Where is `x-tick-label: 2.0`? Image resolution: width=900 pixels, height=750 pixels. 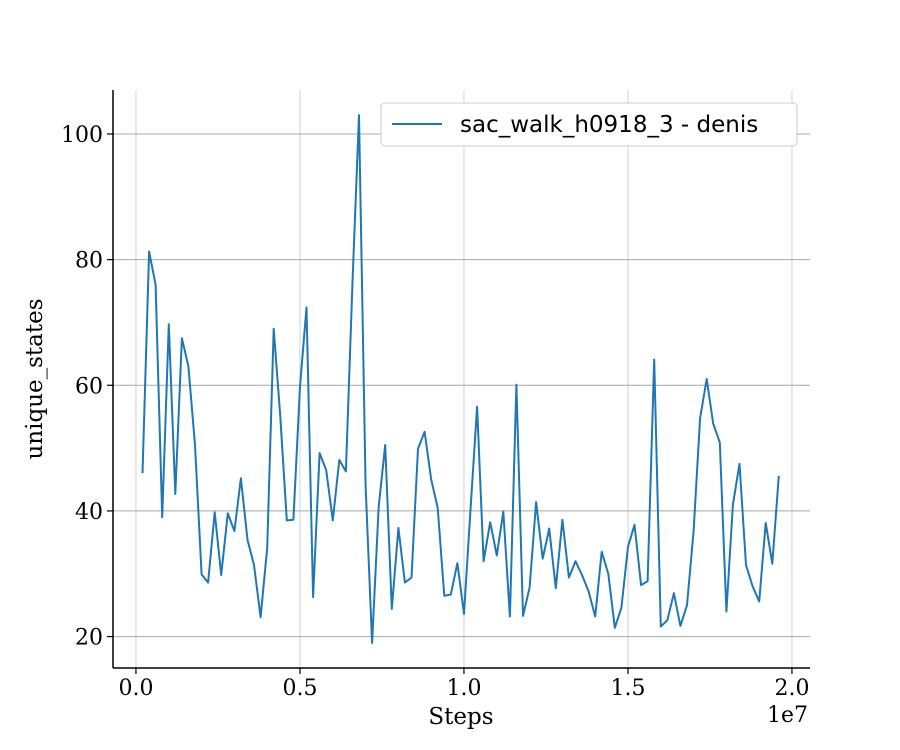
x-tick-label: 2.0 is located at coordinates (791, 688).